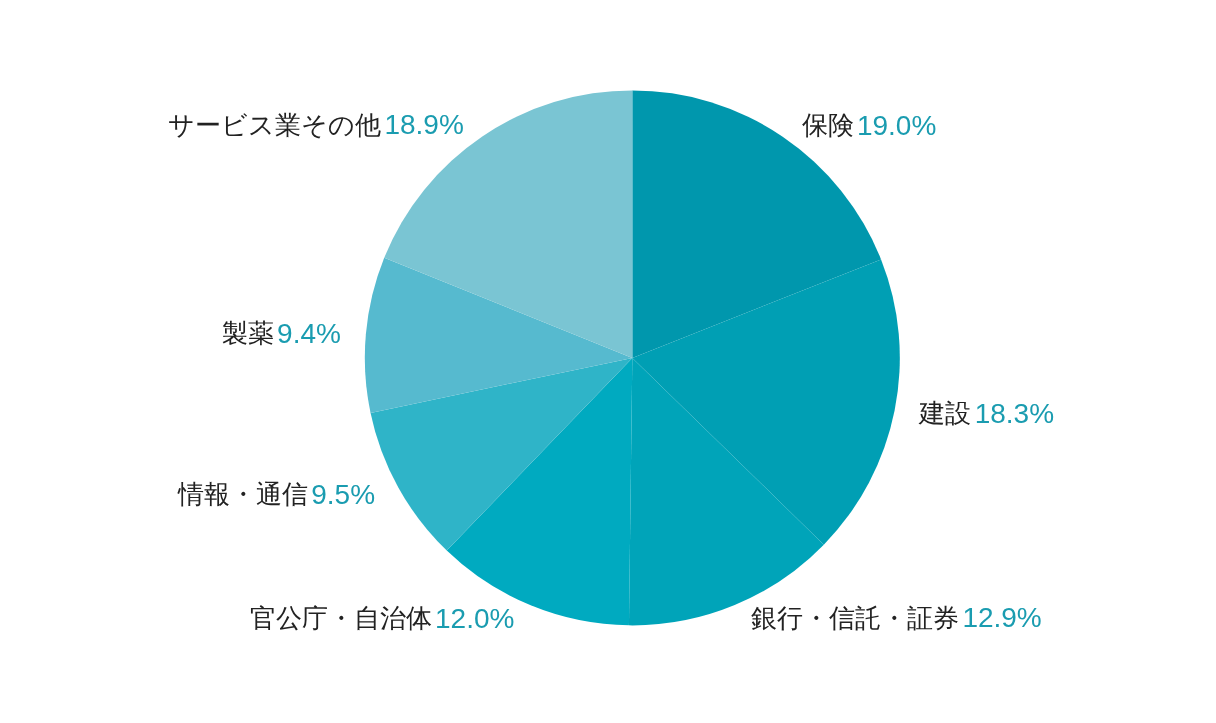 This screenshot has width=1216, height=723. What do you see at coordinates (424, 125) in the screenshot?
I see `data-label: 18.9%` at bounding box center [424, 125].